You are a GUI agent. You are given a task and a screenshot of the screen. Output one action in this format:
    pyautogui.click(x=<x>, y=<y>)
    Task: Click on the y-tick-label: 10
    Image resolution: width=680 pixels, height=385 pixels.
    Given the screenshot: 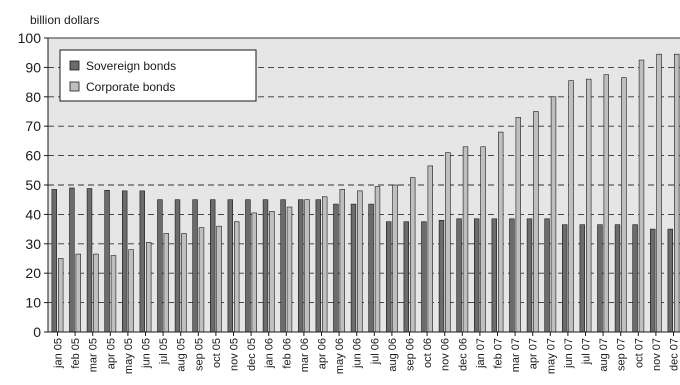 What is the action you would take?
    pyautogui.click(x=33, y=303)
    